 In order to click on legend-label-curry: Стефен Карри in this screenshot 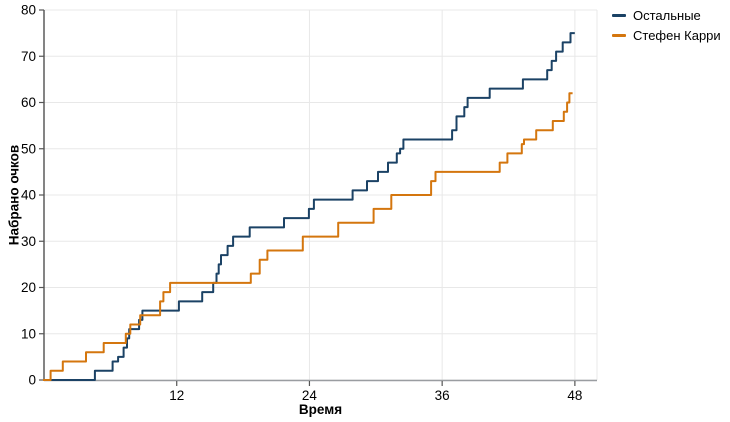, I will do `click(677, 35)`.